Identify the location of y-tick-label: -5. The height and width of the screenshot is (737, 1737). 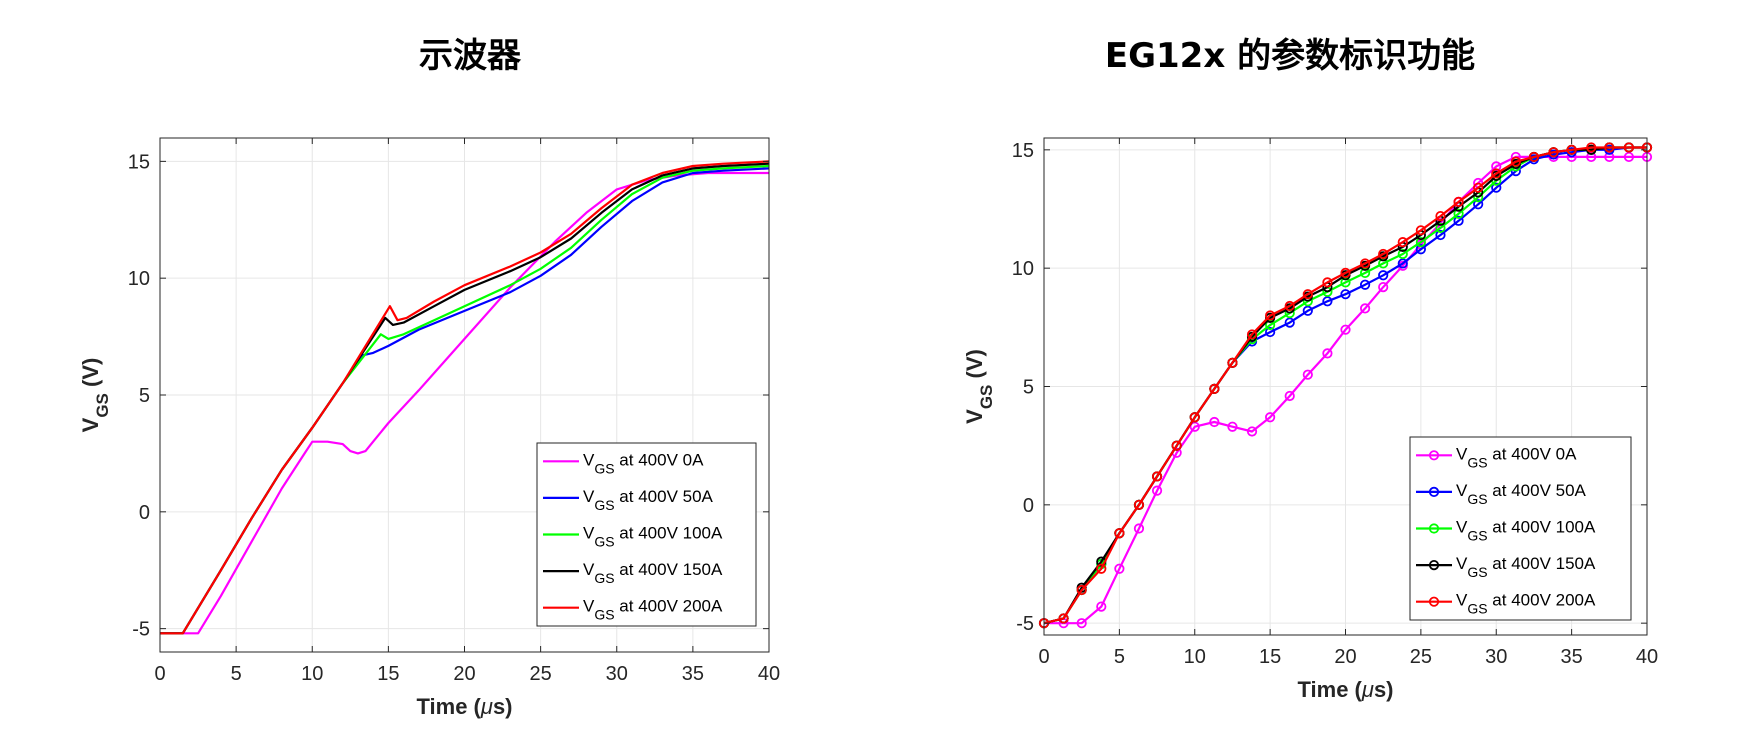
(141, 630).